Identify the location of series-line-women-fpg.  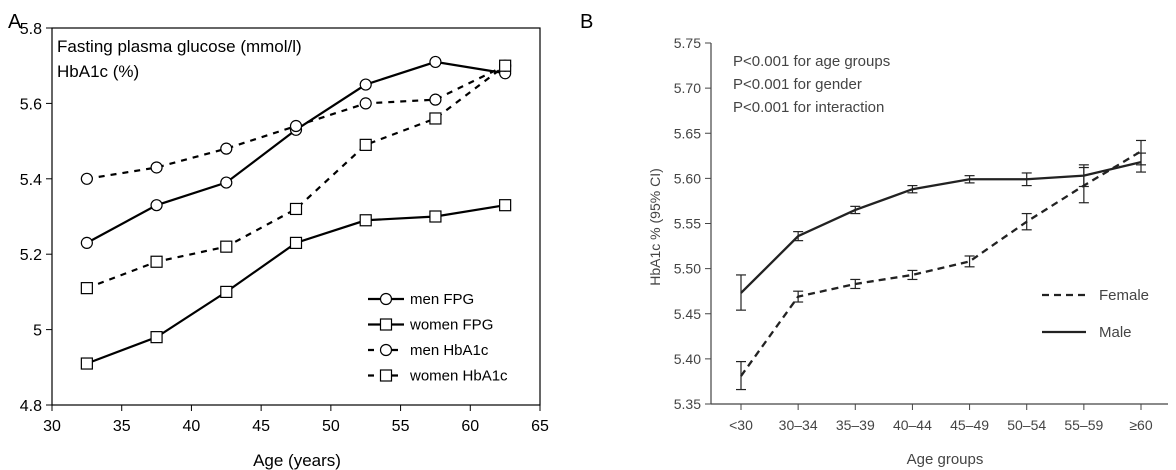
(296, 284).